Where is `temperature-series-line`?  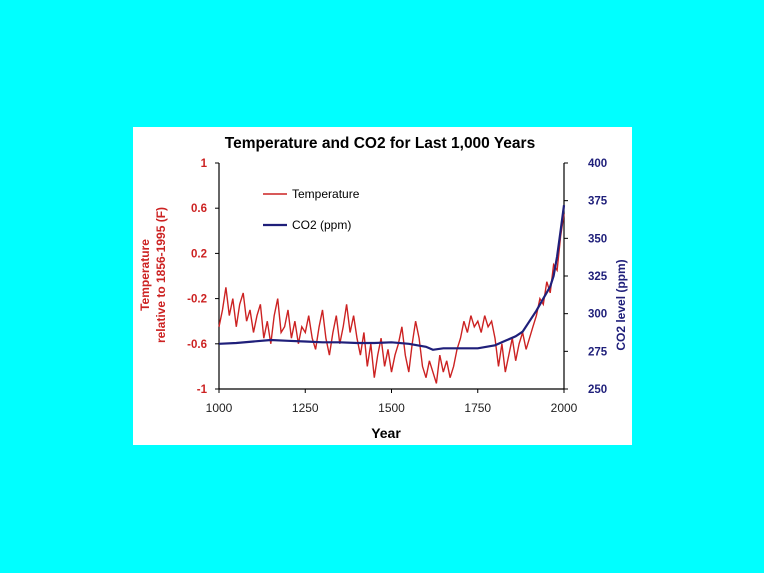 temperature-series-line is located at coordinates (391, 298).